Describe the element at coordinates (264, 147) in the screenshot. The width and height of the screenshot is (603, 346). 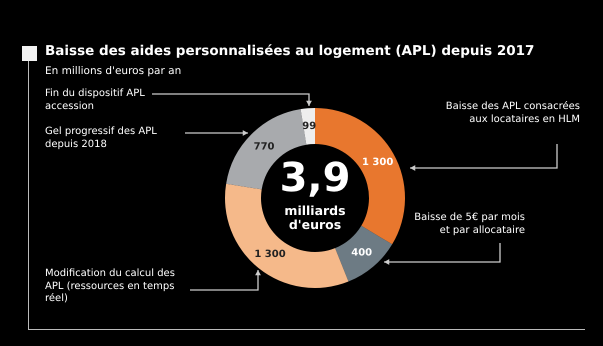
I see `data-label: 770` at that location.